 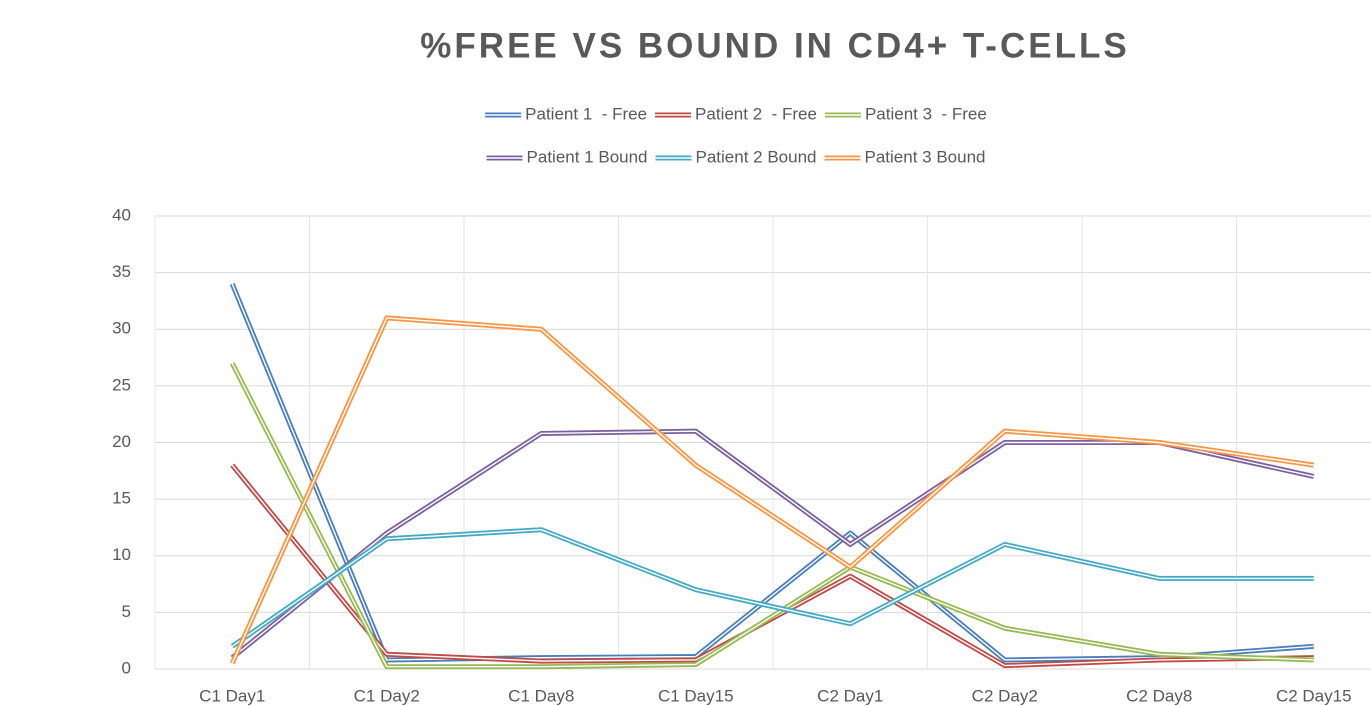 I want to click on x-tick-label: C1 Day15, so click(x=696, y=695).